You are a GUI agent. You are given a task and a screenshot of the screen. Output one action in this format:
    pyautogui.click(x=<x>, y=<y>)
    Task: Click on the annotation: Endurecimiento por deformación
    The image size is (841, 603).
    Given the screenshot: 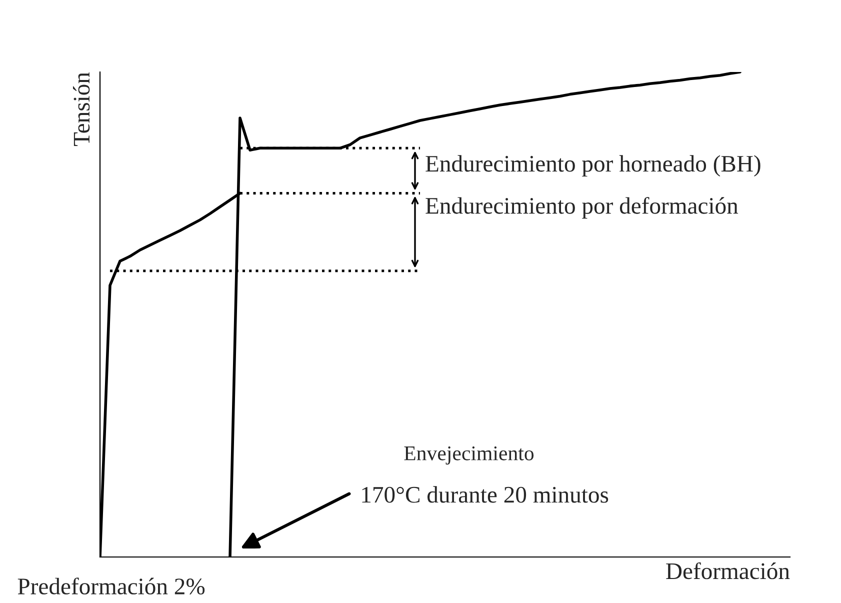 What is the action you would take?
    pyautogui.click(x=582, y=207)
    